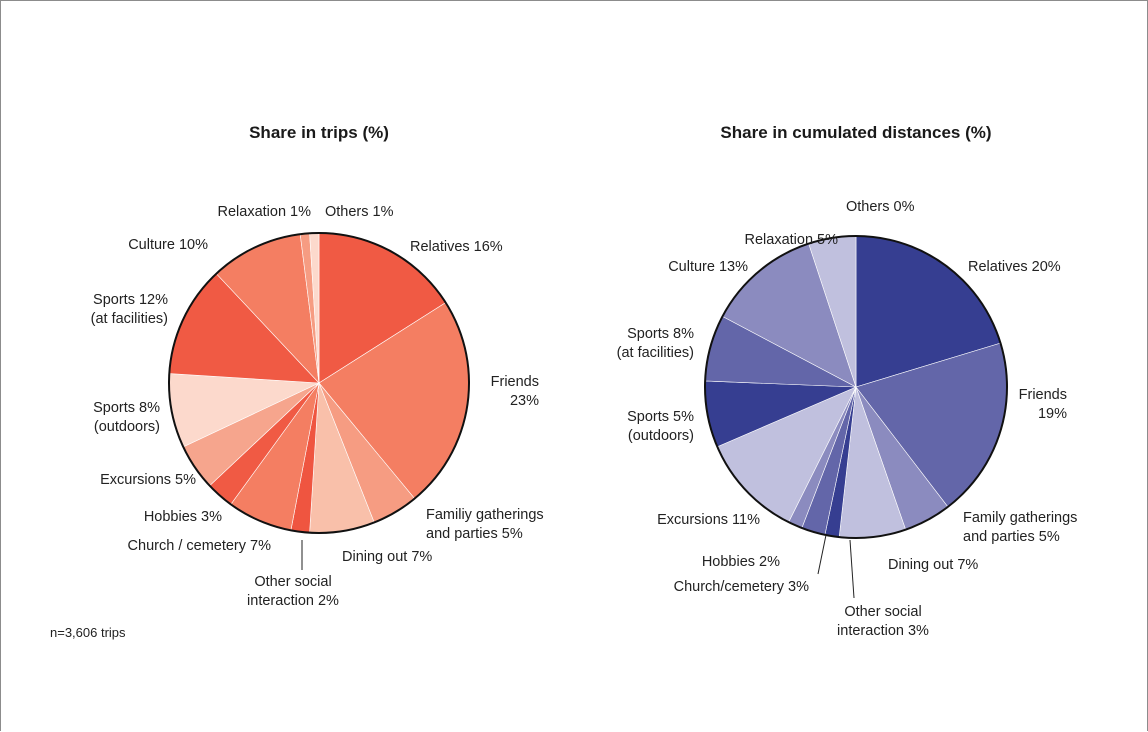 This screenshot has width=1148, height=732. Describe the element at coordinates (293, 591) in the screenshot. I see `slice-label-other-social-interaction: Other social interaction 2%` at that location.